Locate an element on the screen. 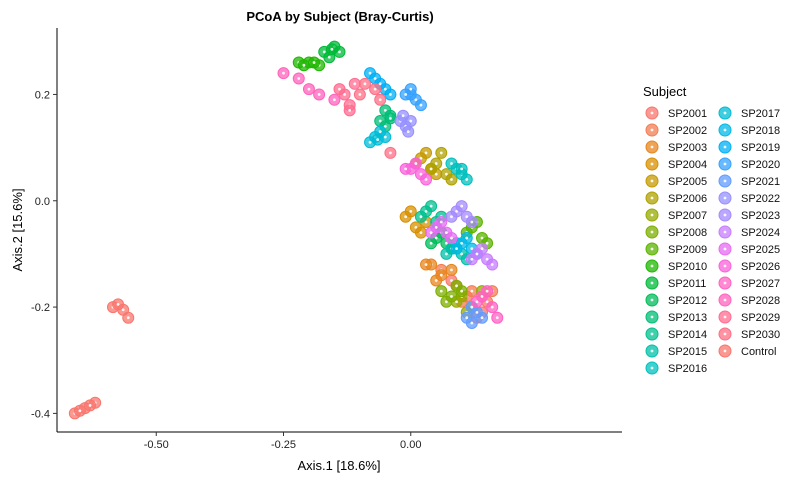 The height and width of the screenshot is (485, 800). series-sp2025 is located at coordinates (441, 230).